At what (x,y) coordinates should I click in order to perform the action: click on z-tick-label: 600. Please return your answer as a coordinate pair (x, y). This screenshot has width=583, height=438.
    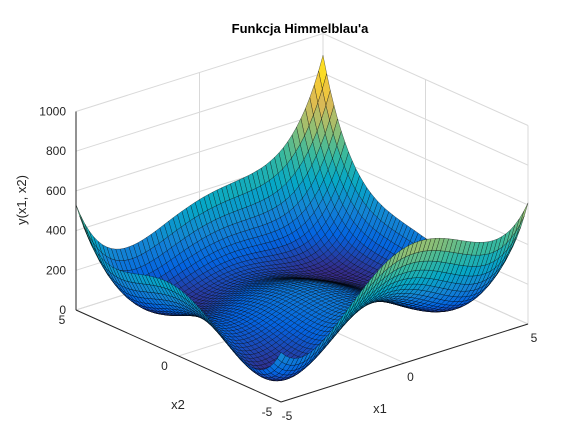
    Looking at the image, I should click on (56, 191).